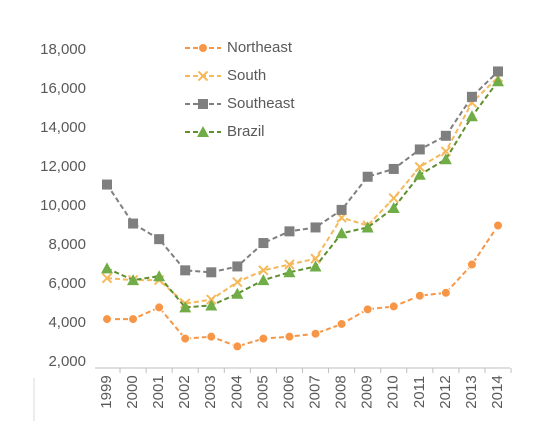 The image size is (533, 421). Describe the element at coordinates (419, 392) in the screenshot. I see `x-tick-label: 2011` at that location.